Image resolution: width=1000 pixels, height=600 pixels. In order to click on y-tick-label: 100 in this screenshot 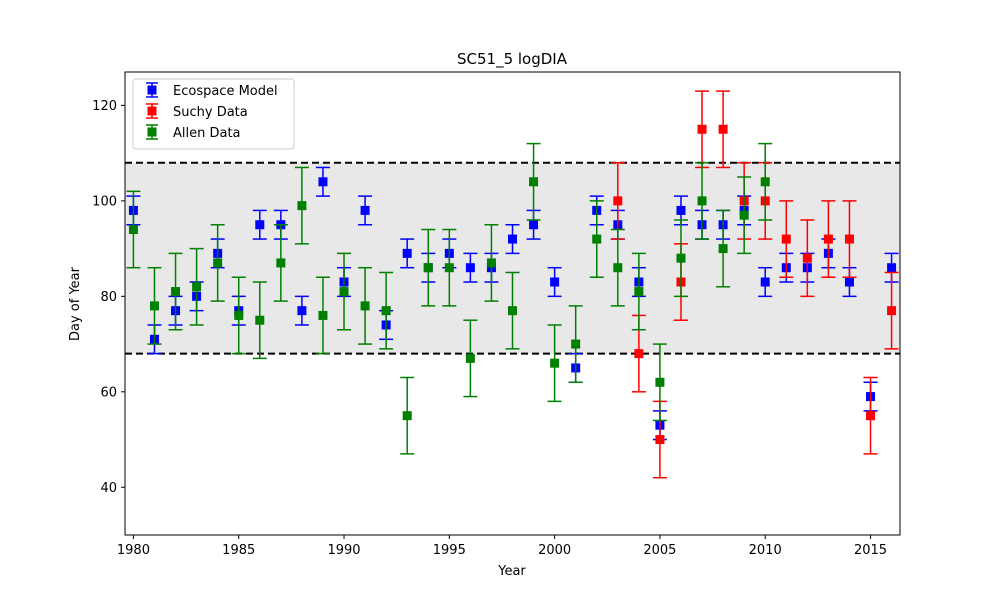, I will do `click(104, 201)`.